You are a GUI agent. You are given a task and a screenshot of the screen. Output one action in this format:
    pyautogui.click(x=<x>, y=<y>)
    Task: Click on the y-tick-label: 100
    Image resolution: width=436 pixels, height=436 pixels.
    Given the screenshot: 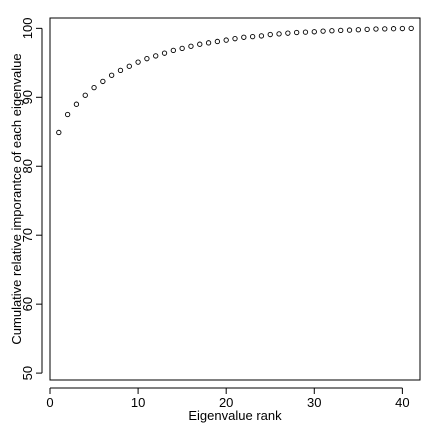 What is the action you would take?
    pyautogui.click(x=27, y=28)
    